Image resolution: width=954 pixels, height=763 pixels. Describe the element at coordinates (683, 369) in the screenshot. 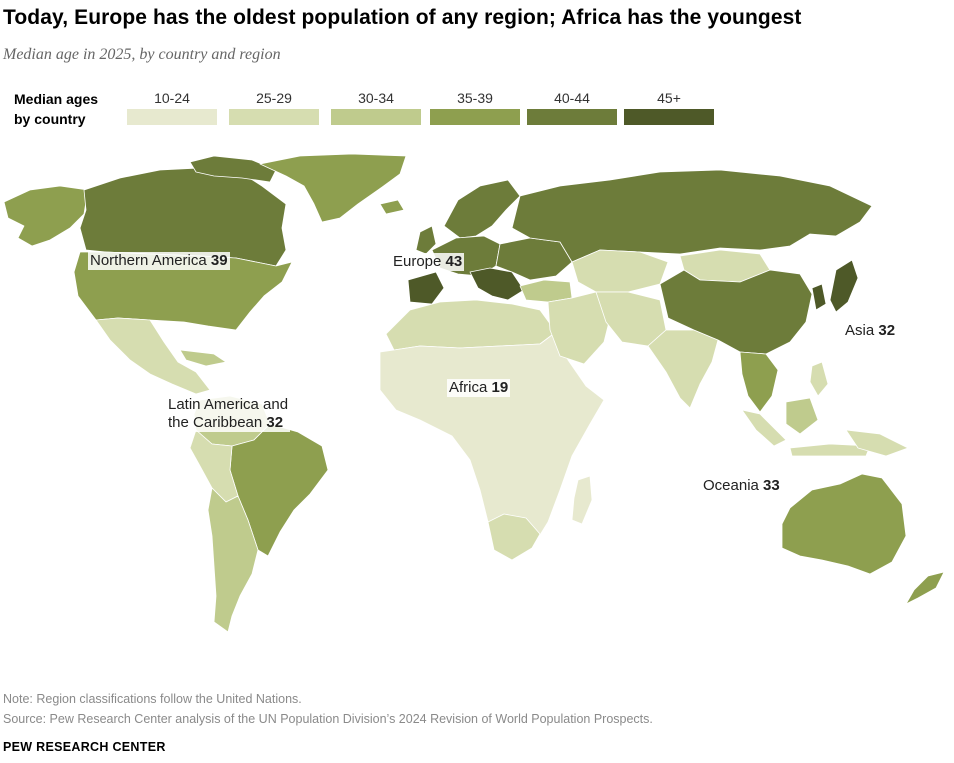

I see `india-shape` at that location.